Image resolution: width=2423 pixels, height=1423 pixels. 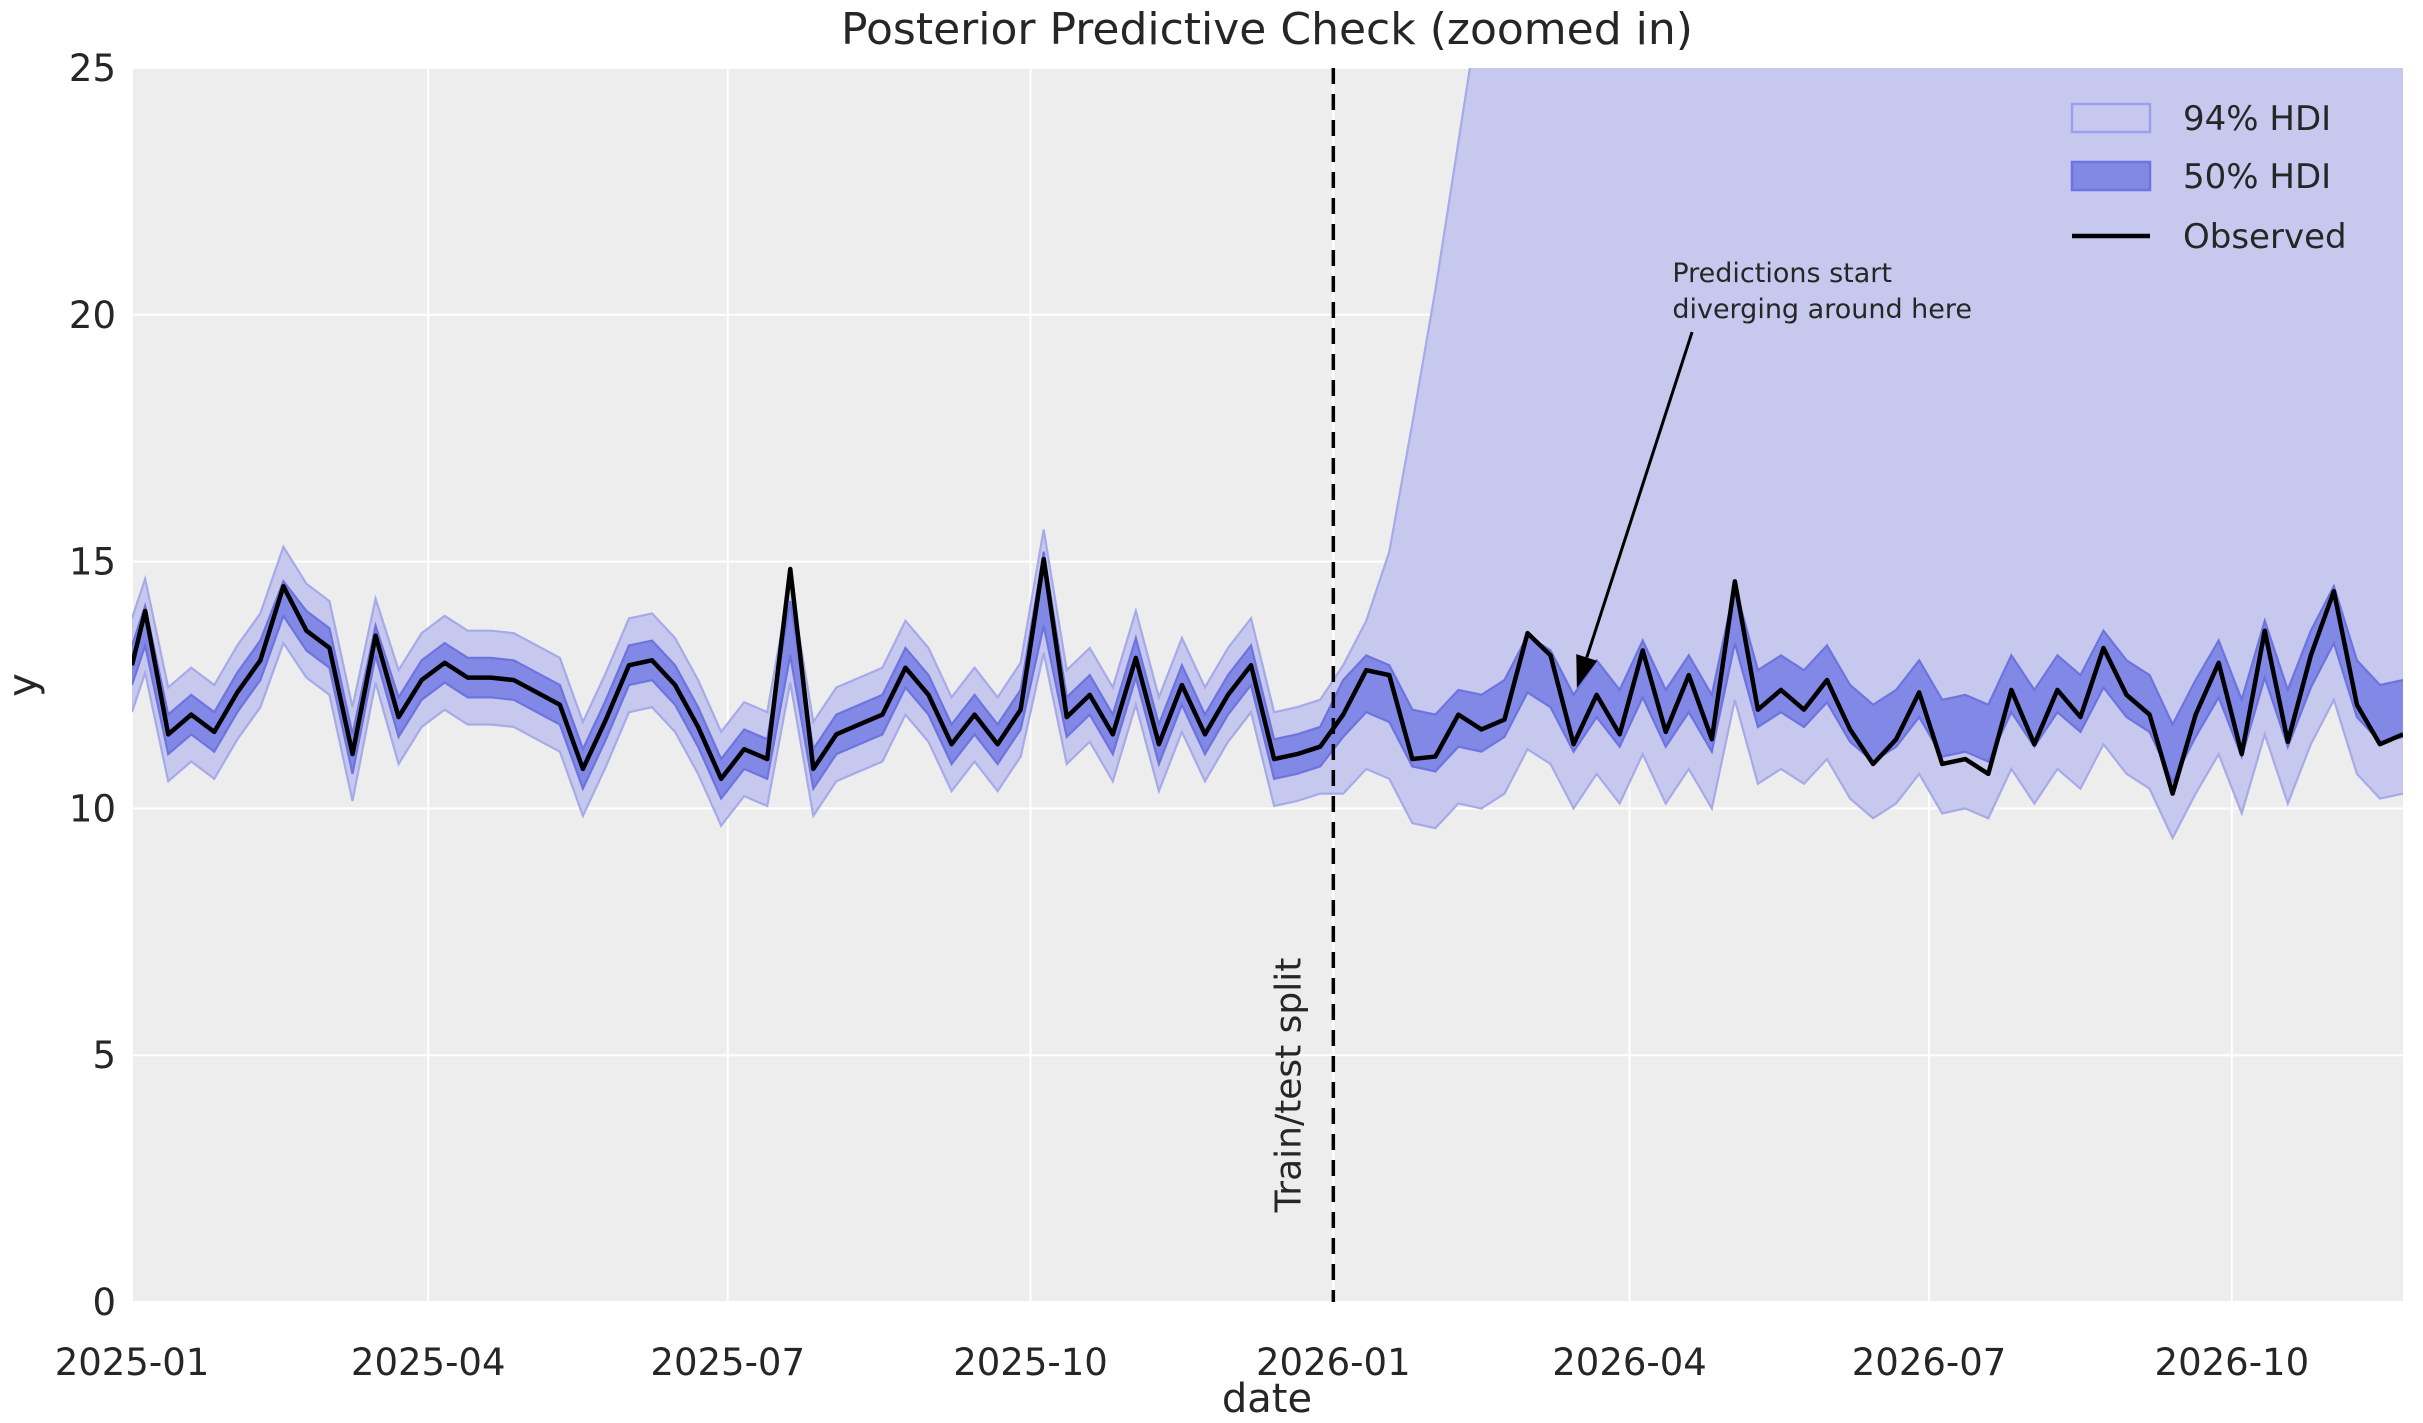 What do you see at coordinates (92, 808) in the screenshot?
I see `y-tick-label: 10` at bounding box center [92, 808].